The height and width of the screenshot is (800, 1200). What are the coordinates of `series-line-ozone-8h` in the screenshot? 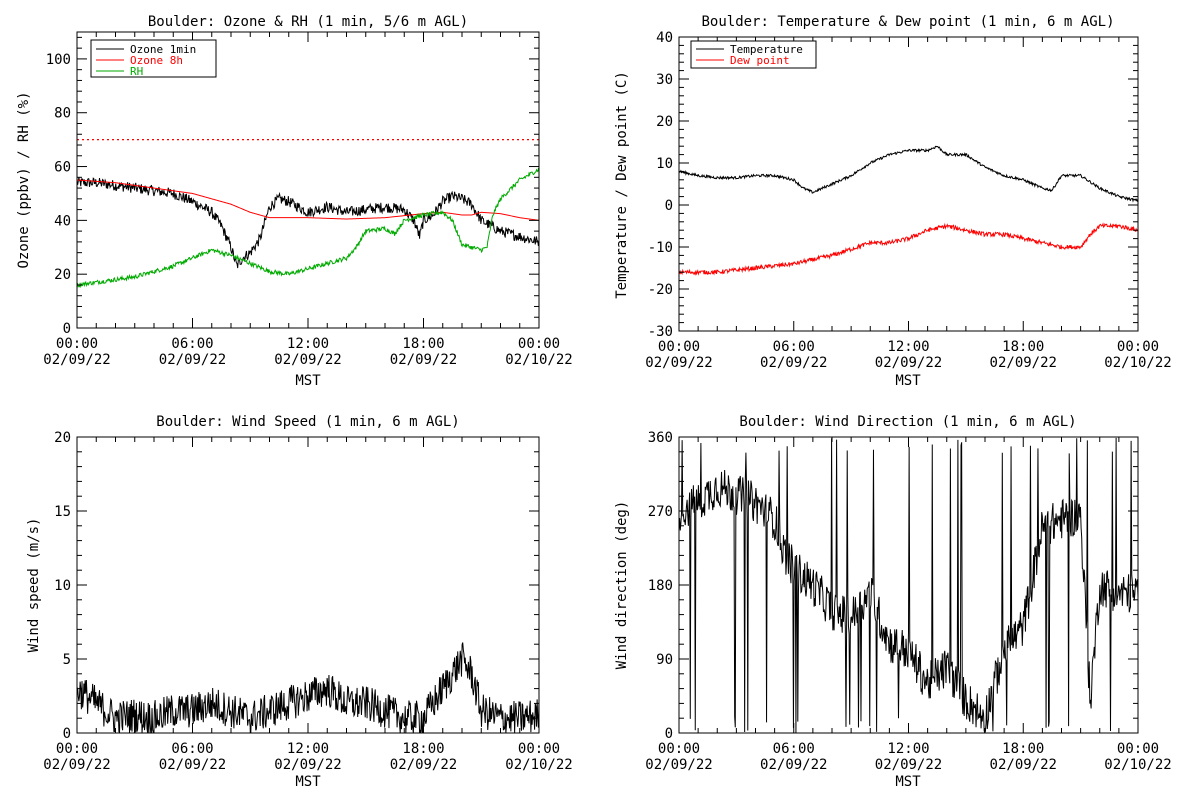 It's located at (308, 200).